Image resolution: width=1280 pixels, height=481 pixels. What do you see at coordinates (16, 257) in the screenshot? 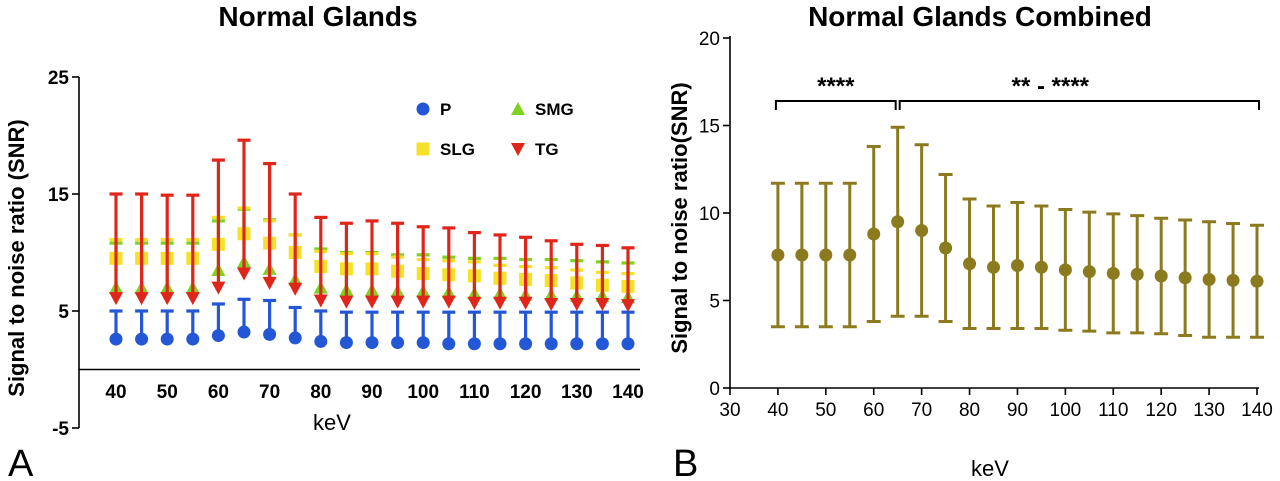
I see `chart-a-ylabel: Signal to noise ratio (SNR)` at bounding box center [16, 257].